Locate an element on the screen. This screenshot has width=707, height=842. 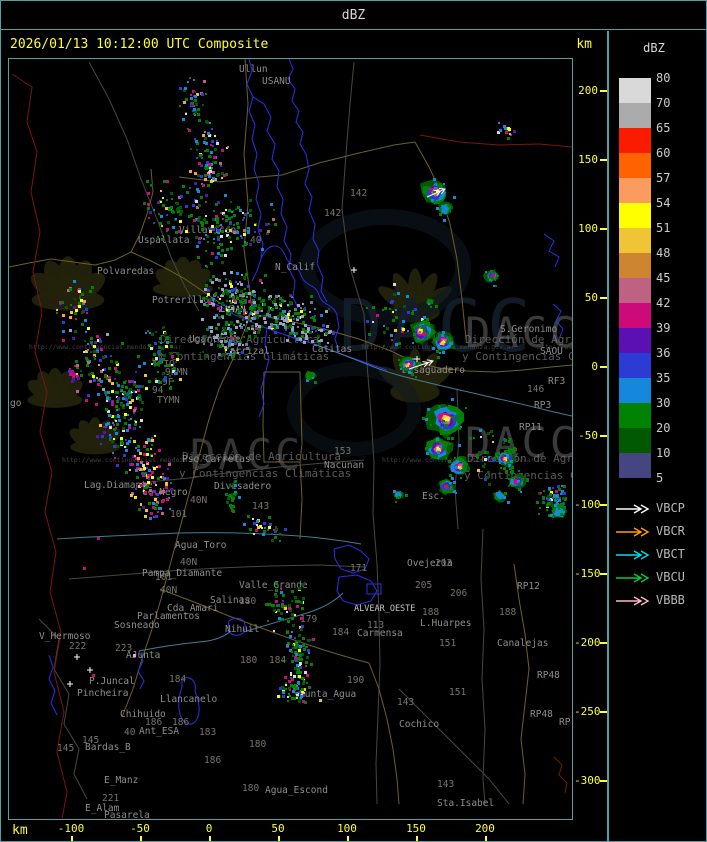
y-tick-label: -50 is located at coordinates (588, 435).